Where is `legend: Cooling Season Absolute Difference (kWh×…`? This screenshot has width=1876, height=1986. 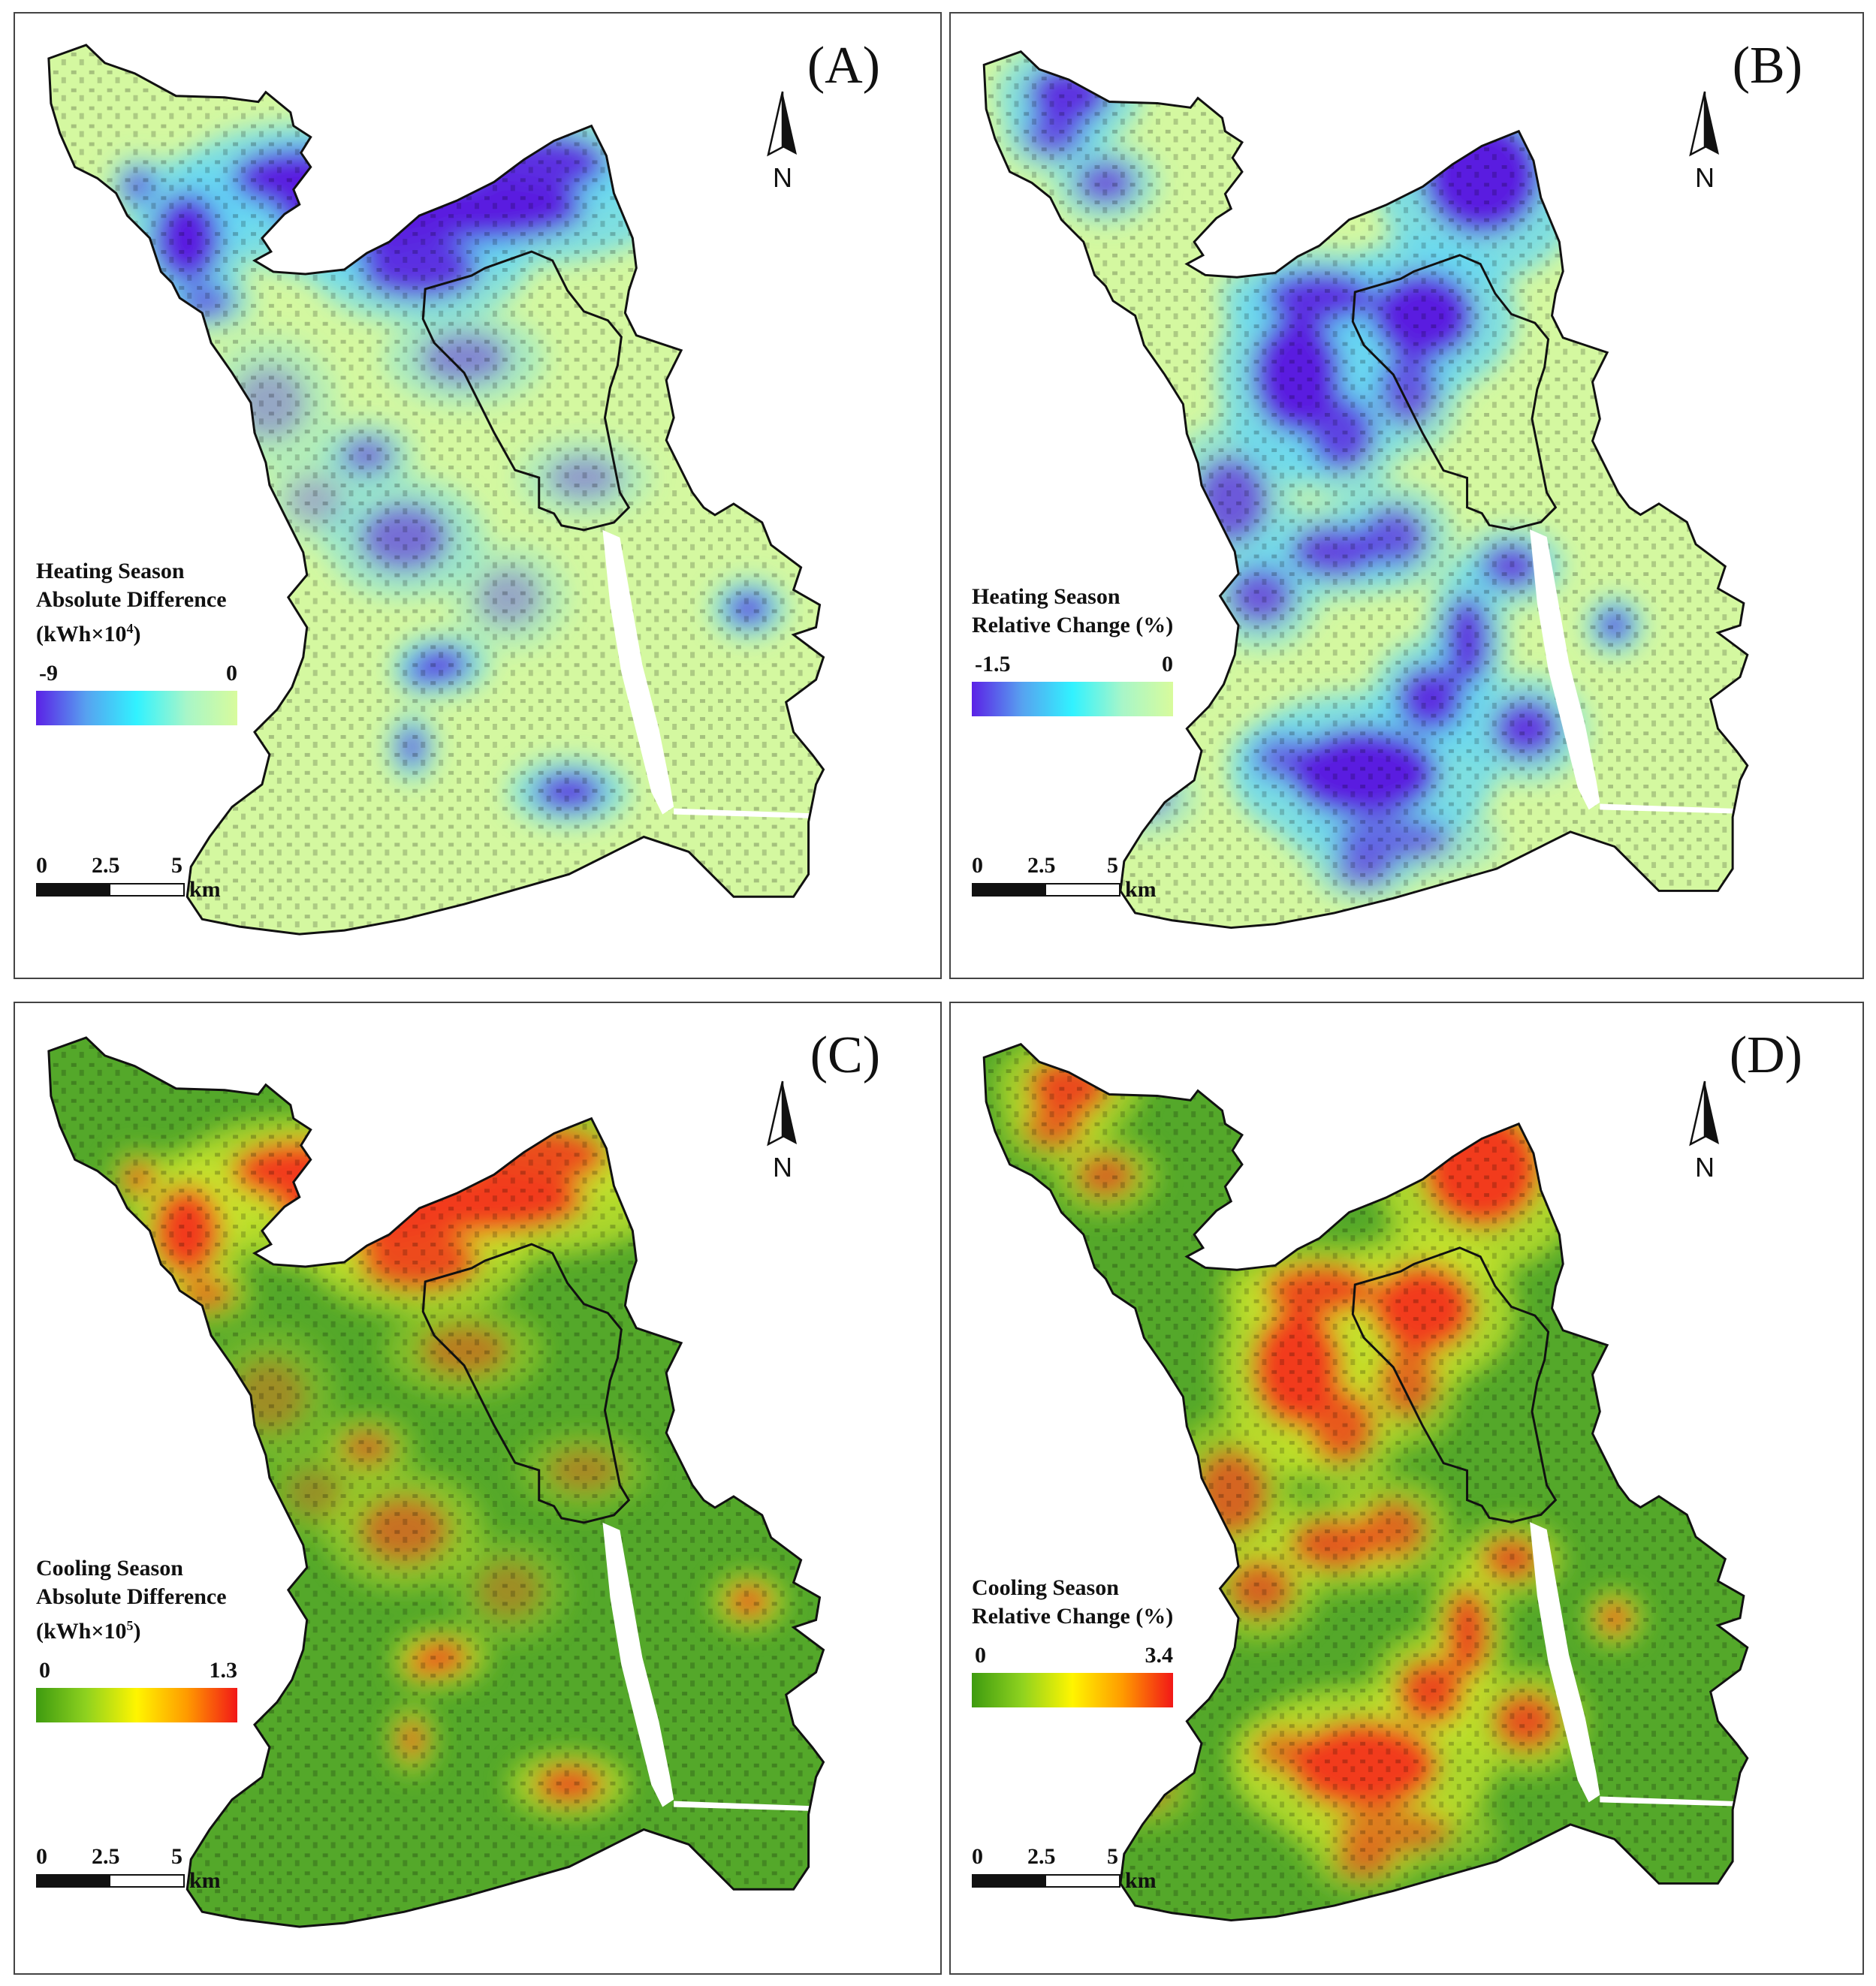
legend: Cooling Season Absolute Difference (kWh×… is located at coordinates (137, 1638).